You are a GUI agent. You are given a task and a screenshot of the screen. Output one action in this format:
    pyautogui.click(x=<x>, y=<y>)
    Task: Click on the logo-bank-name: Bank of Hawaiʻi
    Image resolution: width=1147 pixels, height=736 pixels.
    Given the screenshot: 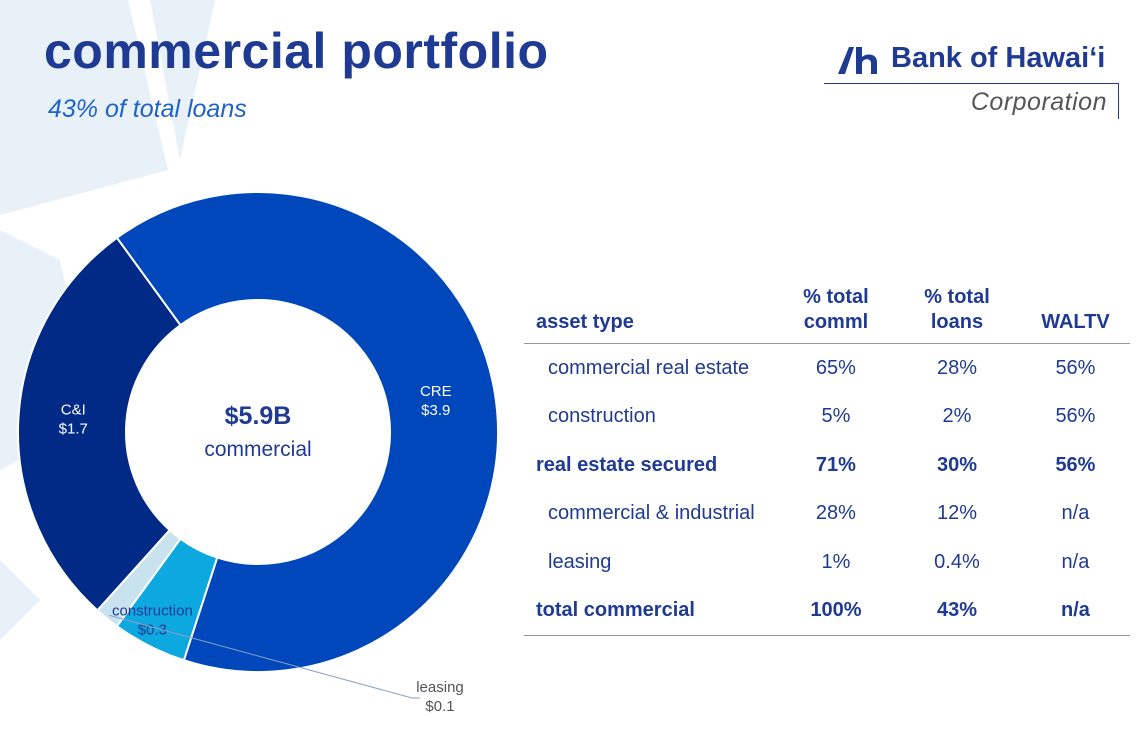 What is the action you would take?
    pyautogui.click(x=998, y=58)
    